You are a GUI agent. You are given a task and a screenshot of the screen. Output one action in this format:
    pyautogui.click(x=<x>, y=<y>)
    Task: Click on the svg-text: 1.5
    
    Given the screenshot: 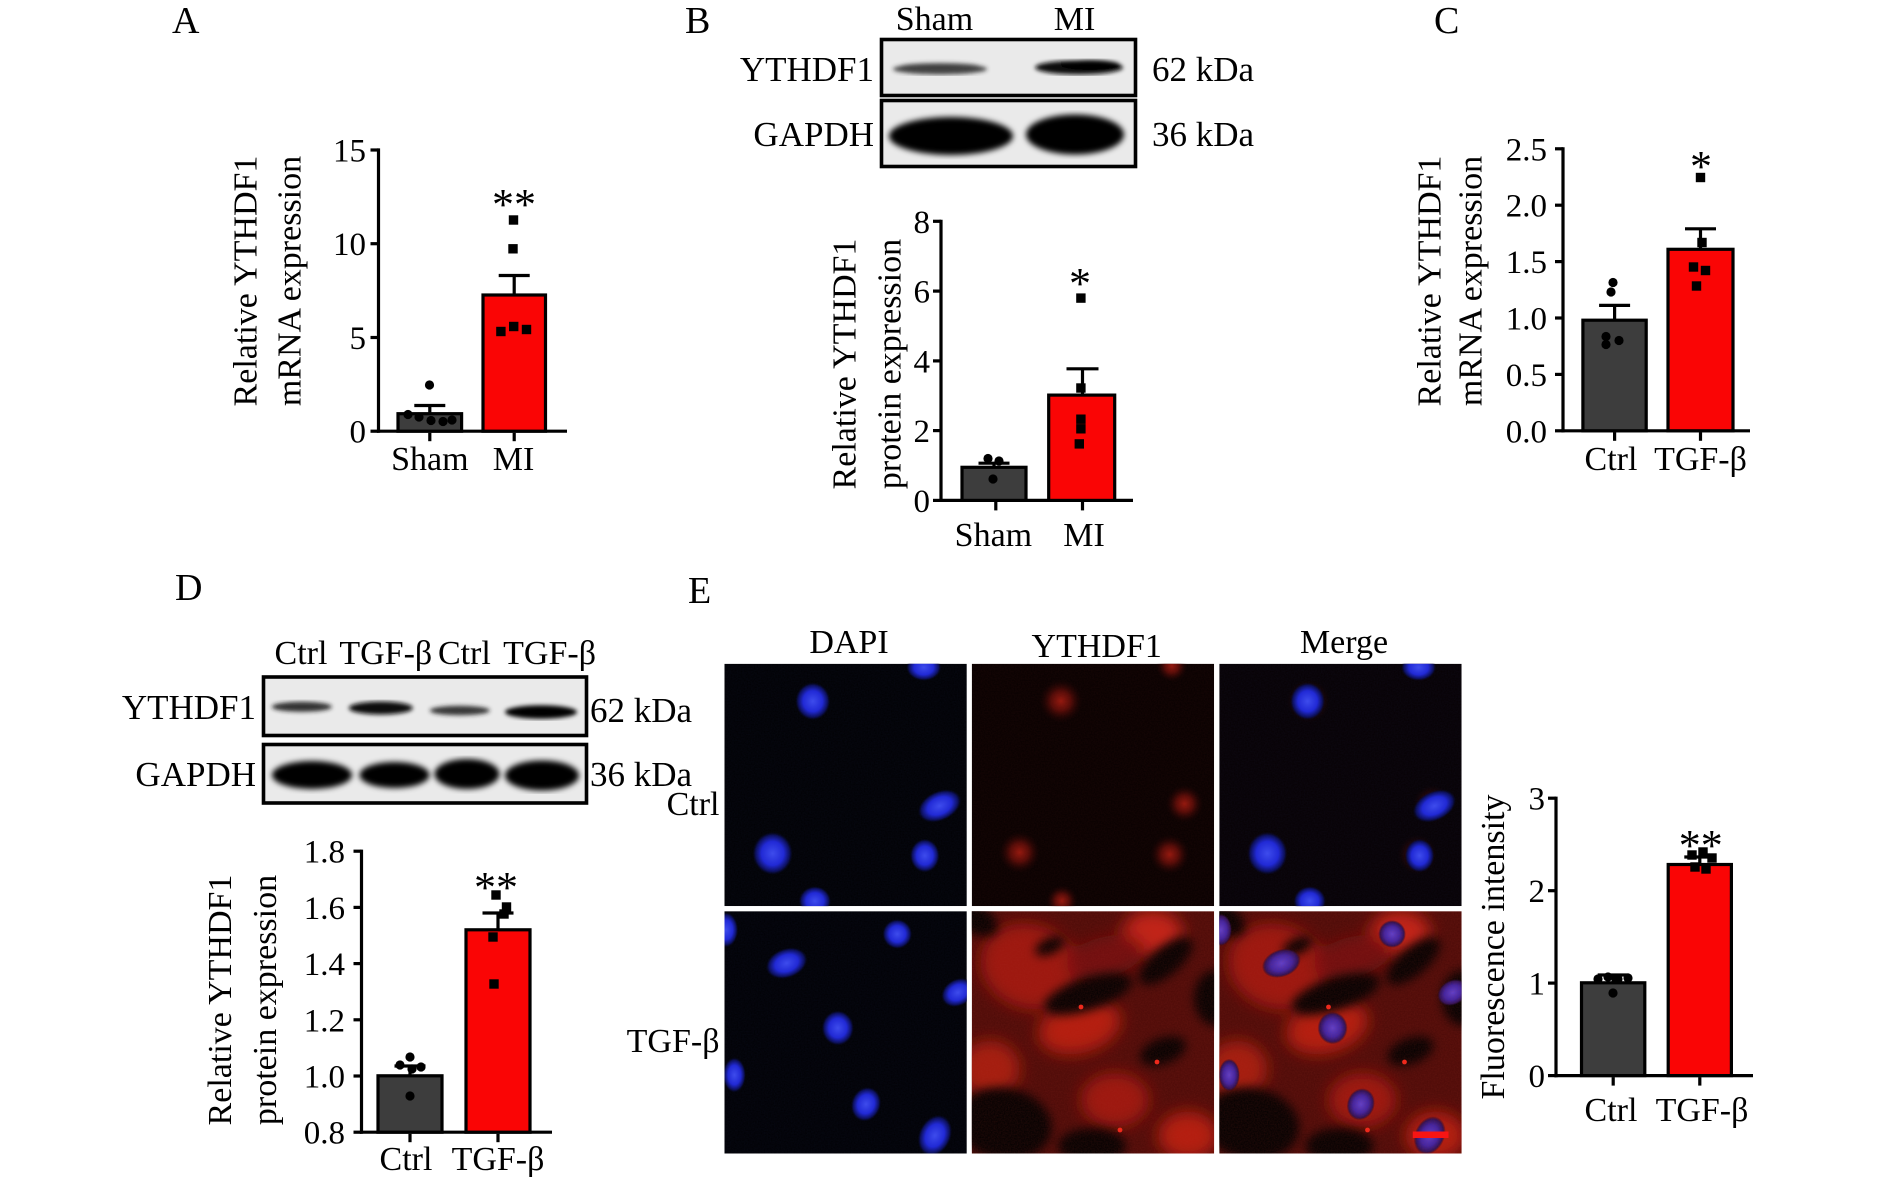 What is the action you would take?
    pyautogui.click(x=1526, y=263)
    